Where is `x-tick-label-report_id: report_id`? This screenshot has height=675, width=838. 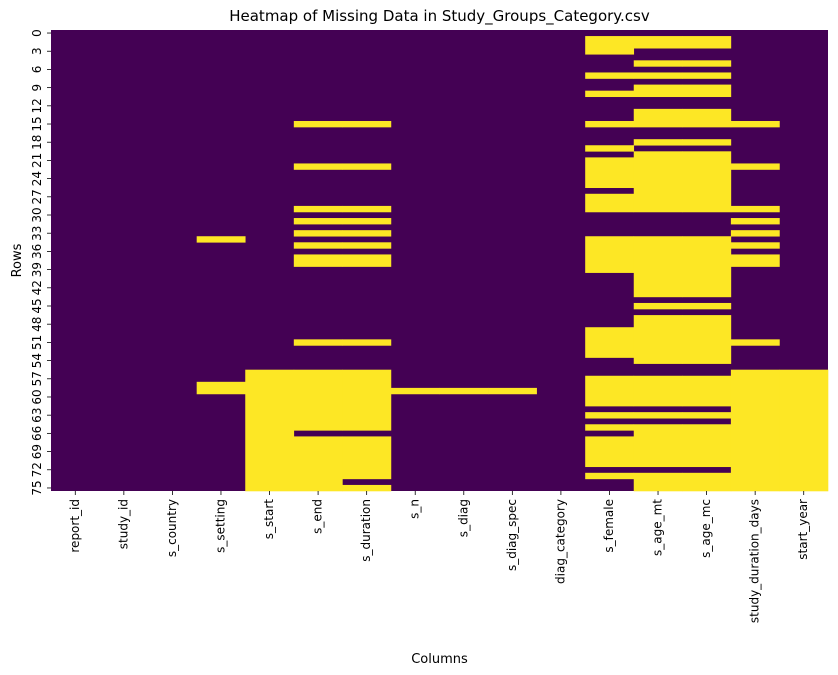 x-tick-label-report_id: report_id is located at coordinates (75, 526).